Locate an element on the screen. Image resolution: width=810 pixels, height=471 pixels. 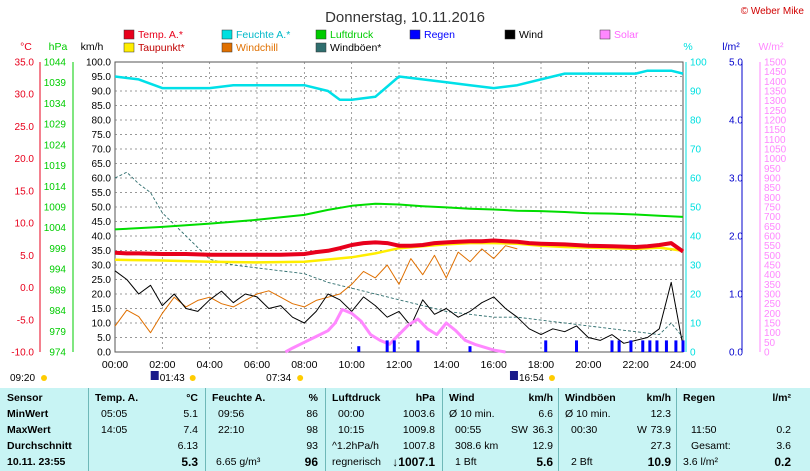
right-axis-unit: l/m² is located at coordinates (731, 47).